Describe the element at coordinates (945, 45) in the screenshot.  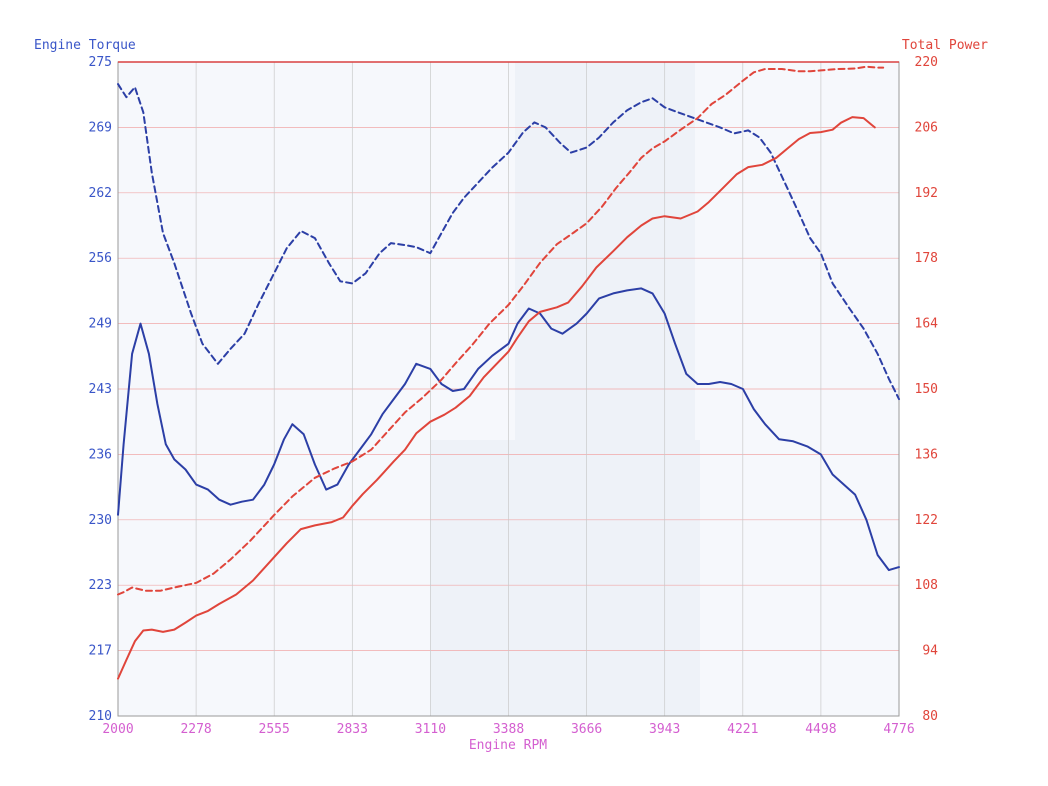
I see `right-axis-title: Total Power` at that location.